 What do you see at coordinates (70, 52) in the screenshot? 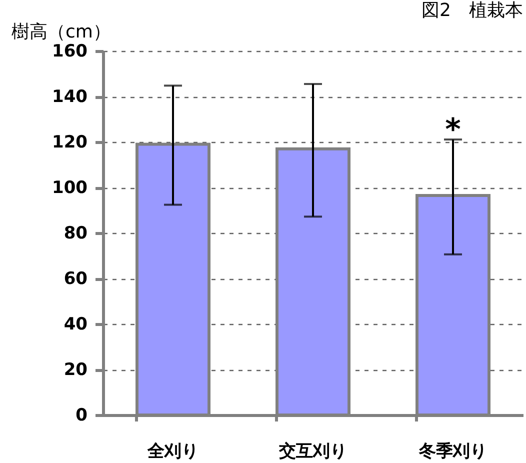
I see `y-tick-label: 160` at bounding box center [70, 52].